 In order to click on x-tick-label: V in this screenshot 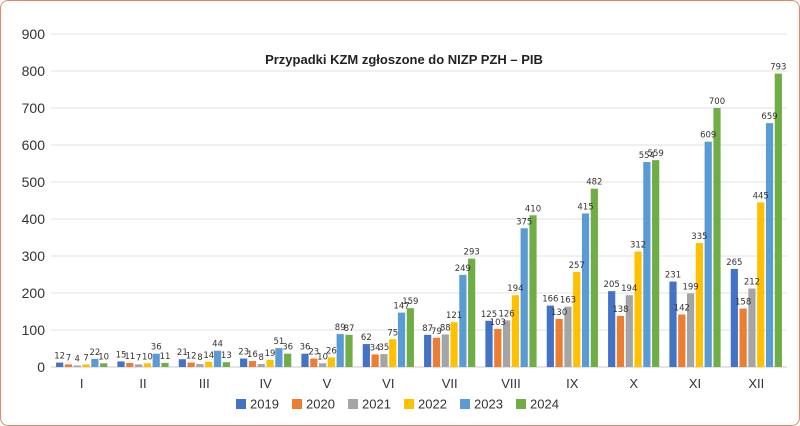, I will do `click(327, 383)`.